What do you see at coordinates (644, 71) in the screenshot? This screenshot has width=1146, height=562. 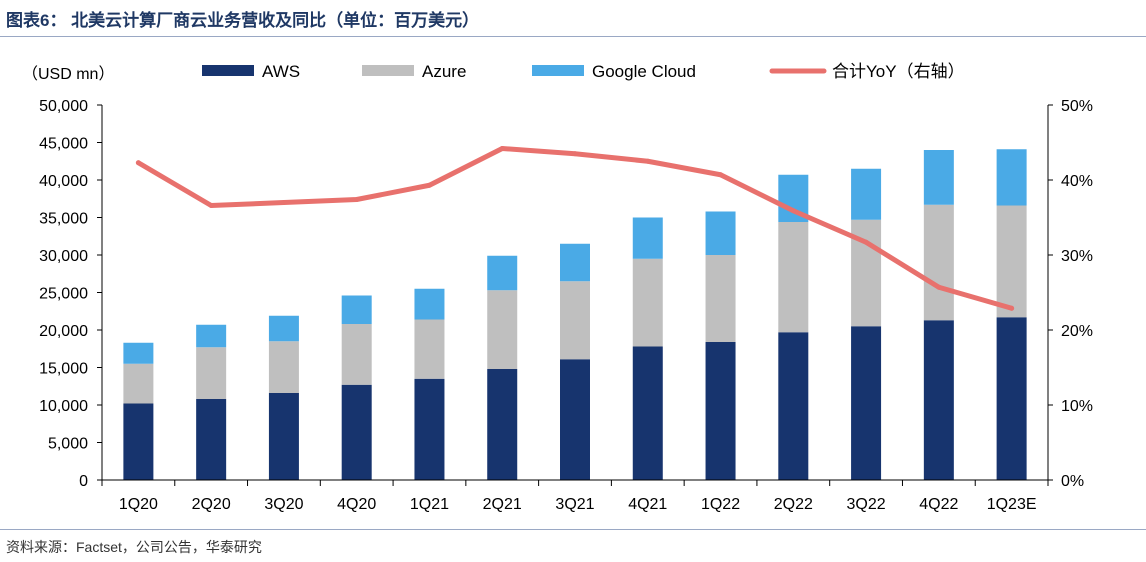 I see `legend-label: Google Cloud` at bounding box center [644, 71].